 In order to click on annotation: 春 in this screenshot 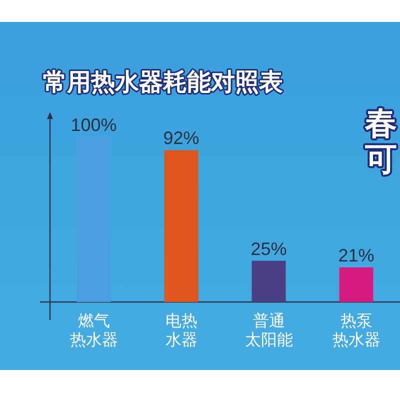, I will do `click(381, 123)`.